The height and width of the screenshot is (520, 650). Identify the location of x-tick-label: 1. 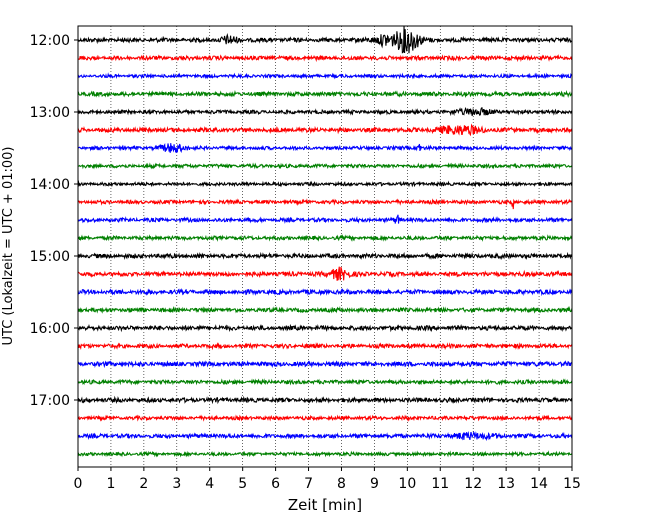
(110, 484).